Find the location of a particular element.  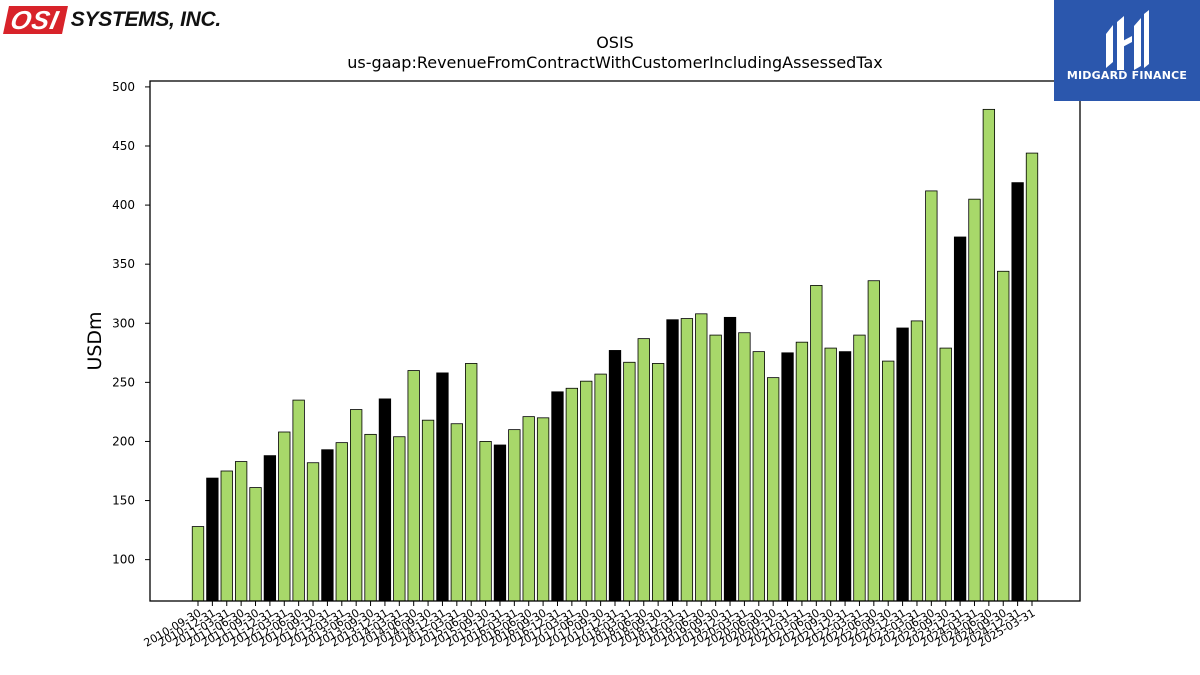

logo-text: SYSTEMS, INC. is located at coordinates (145, 19).